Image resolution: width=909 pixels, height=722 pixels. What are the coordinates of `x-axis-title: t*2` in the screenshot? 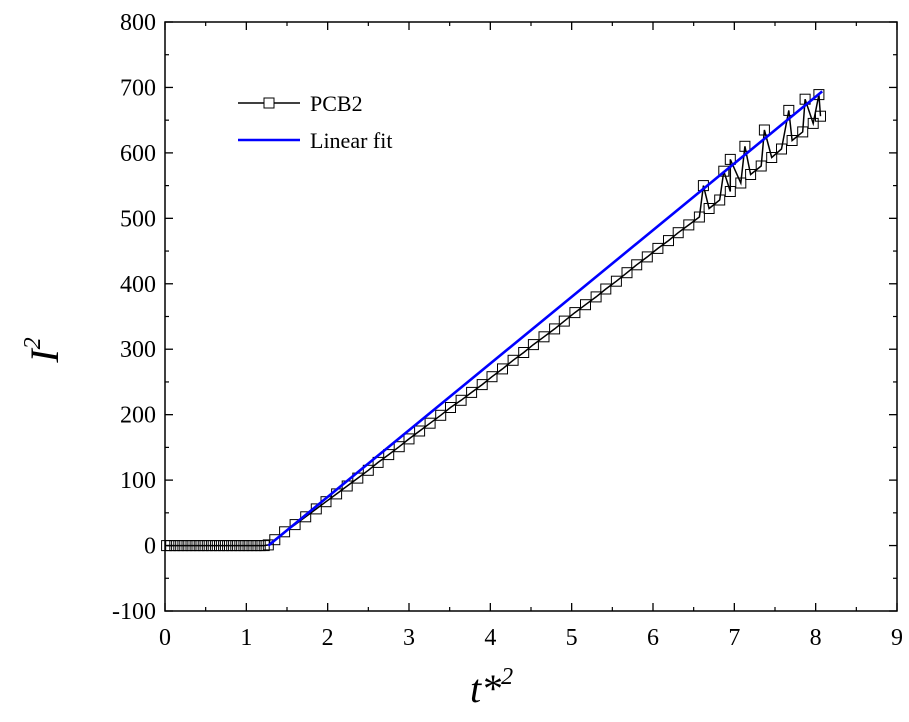 It's located at (491, 687).